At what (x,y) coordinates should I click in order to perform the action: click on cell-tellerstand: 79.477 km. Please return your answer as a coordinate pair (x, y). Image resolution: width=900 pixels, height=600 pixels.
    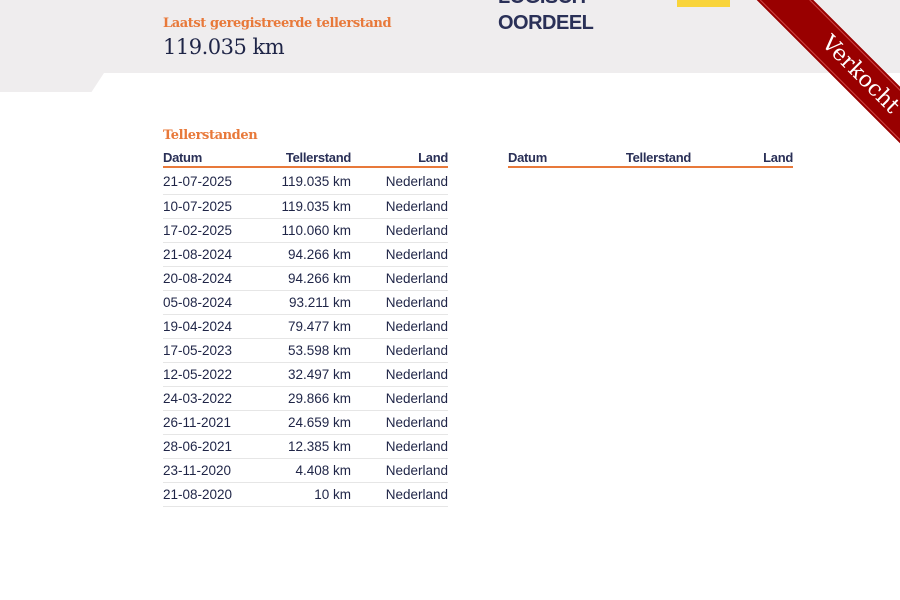
    Looking at the image, I should click on (304, 326).